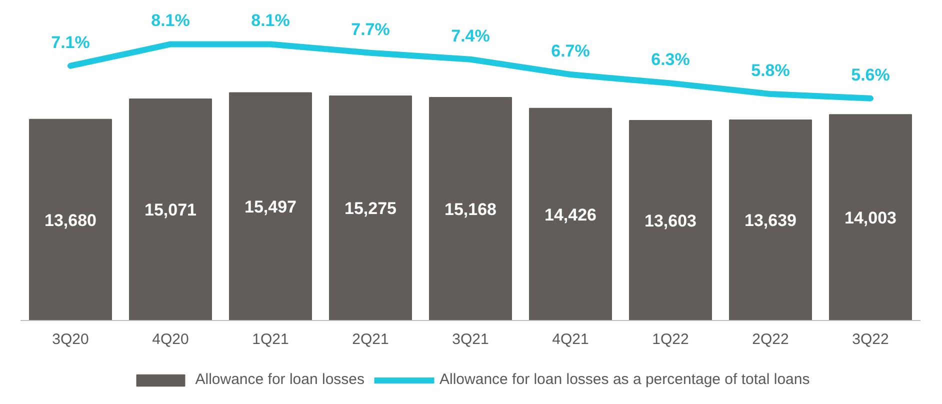 Image resolution: width=942 pixels, height=404 pixels. I want to click on data-label: 13,680, so click(70, 220).